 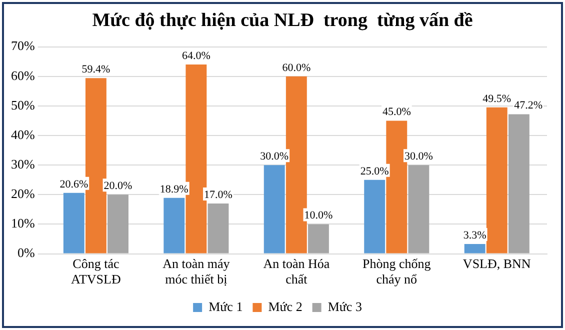 I want to click on y-tick-label: 20%, so click(x=22, y=194).